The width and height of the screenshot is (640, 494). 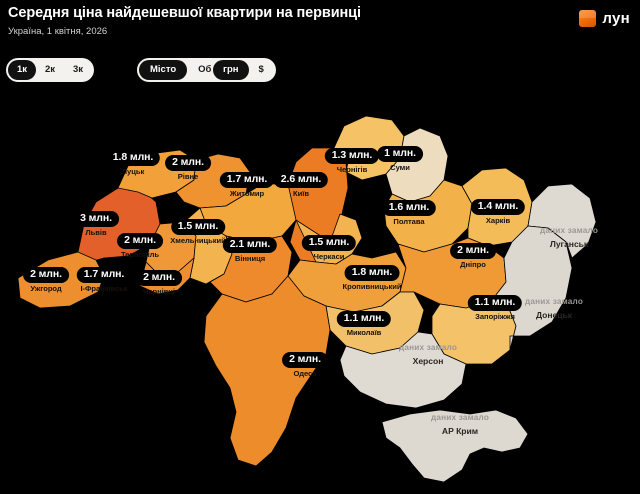 What do you see at coordinates (352, 169) in the screenshot?
I see `city-name: Чернігів` at bounding box center [352, 169].